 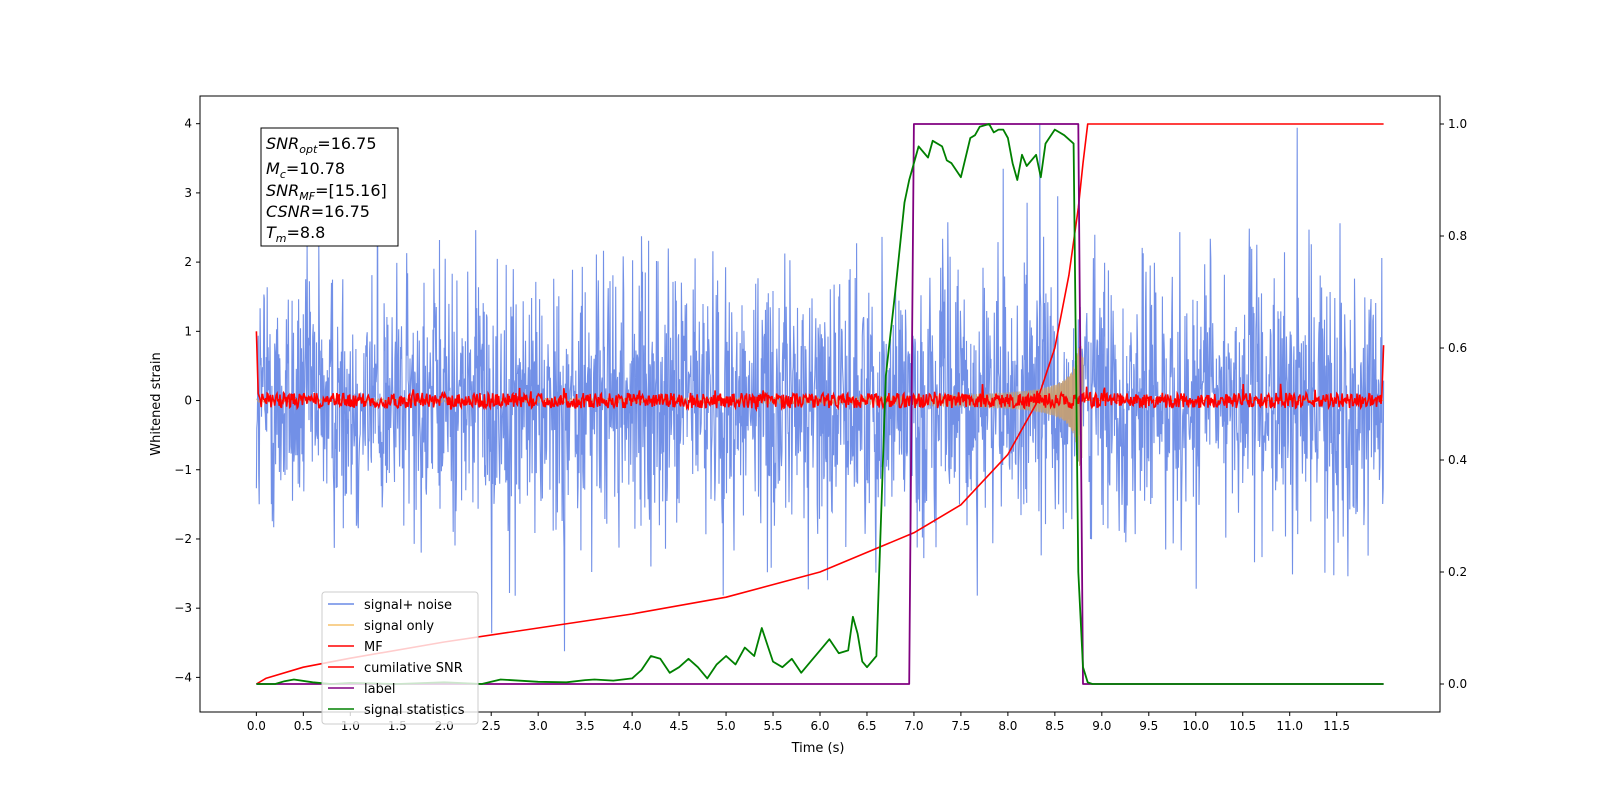 I want to click on annot-snr-mf-label: SNR, so click(x=282, y=190).